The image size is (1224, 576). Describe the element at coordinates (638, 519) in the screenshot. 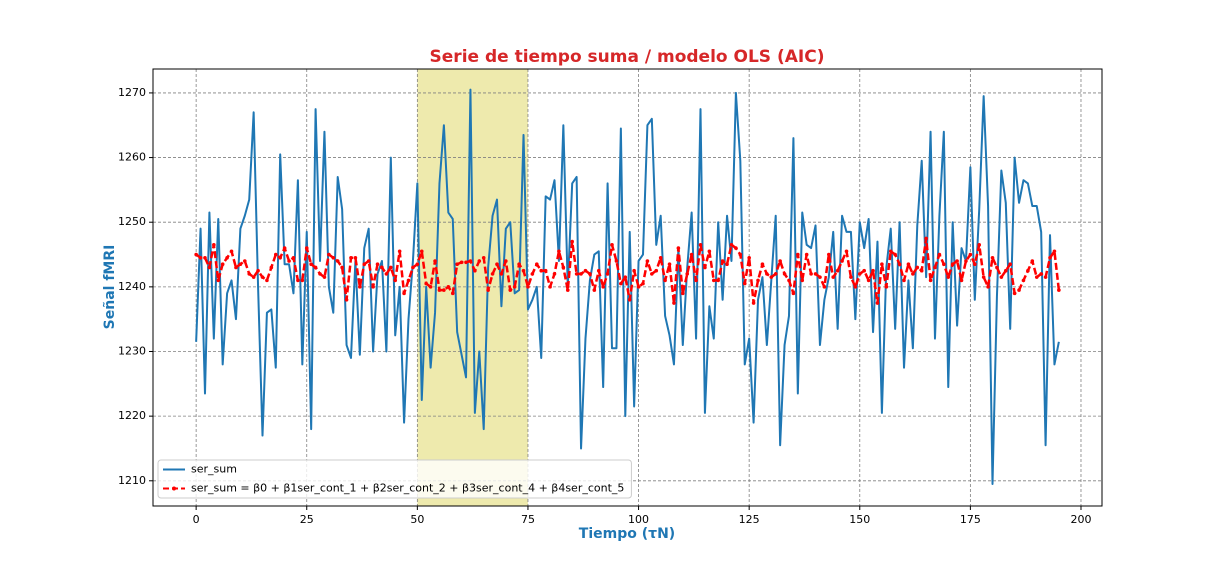

I see `x-tick-label: 100` at that location.